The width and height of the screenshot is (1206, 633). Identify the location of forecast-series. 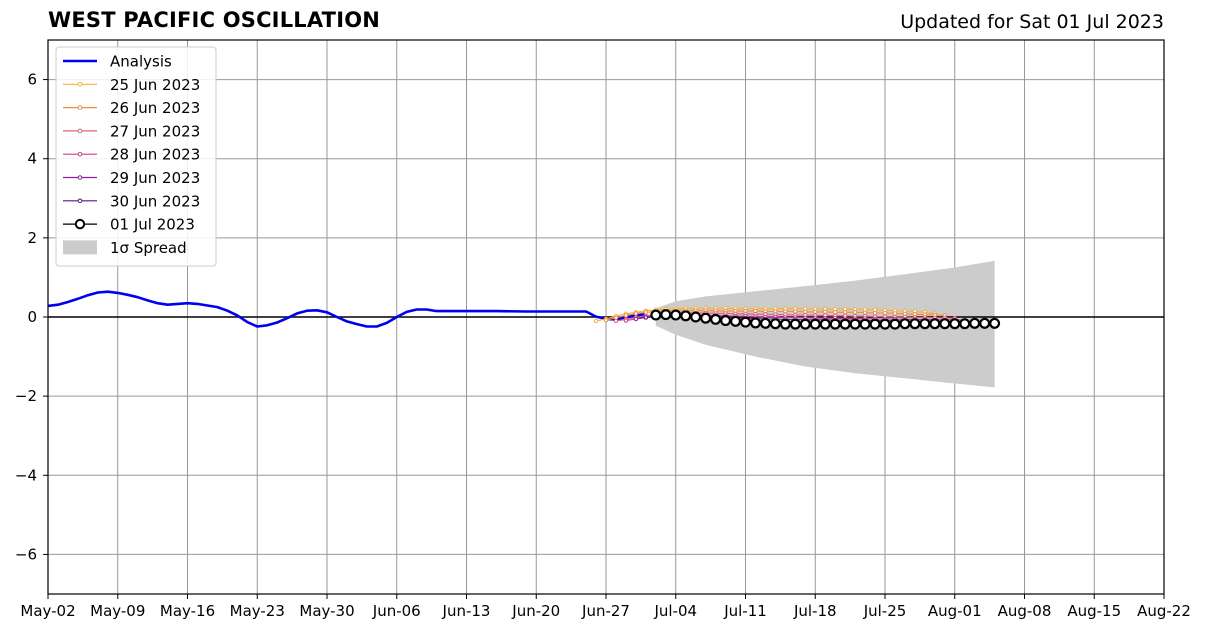
(825, 319).